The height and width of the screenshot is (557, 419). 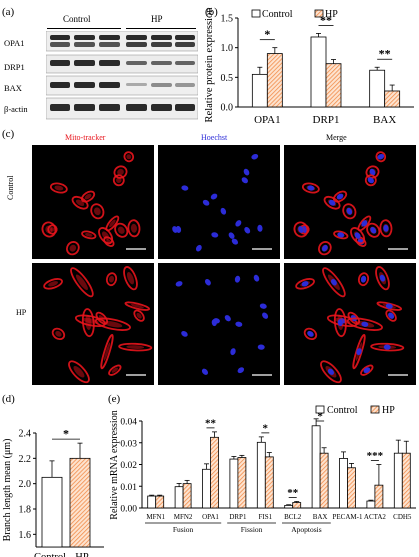 What do you see at coordinates (66, 434) in the screenshot?
I see `d-sig-label: *` at bounding box center [66, 434].